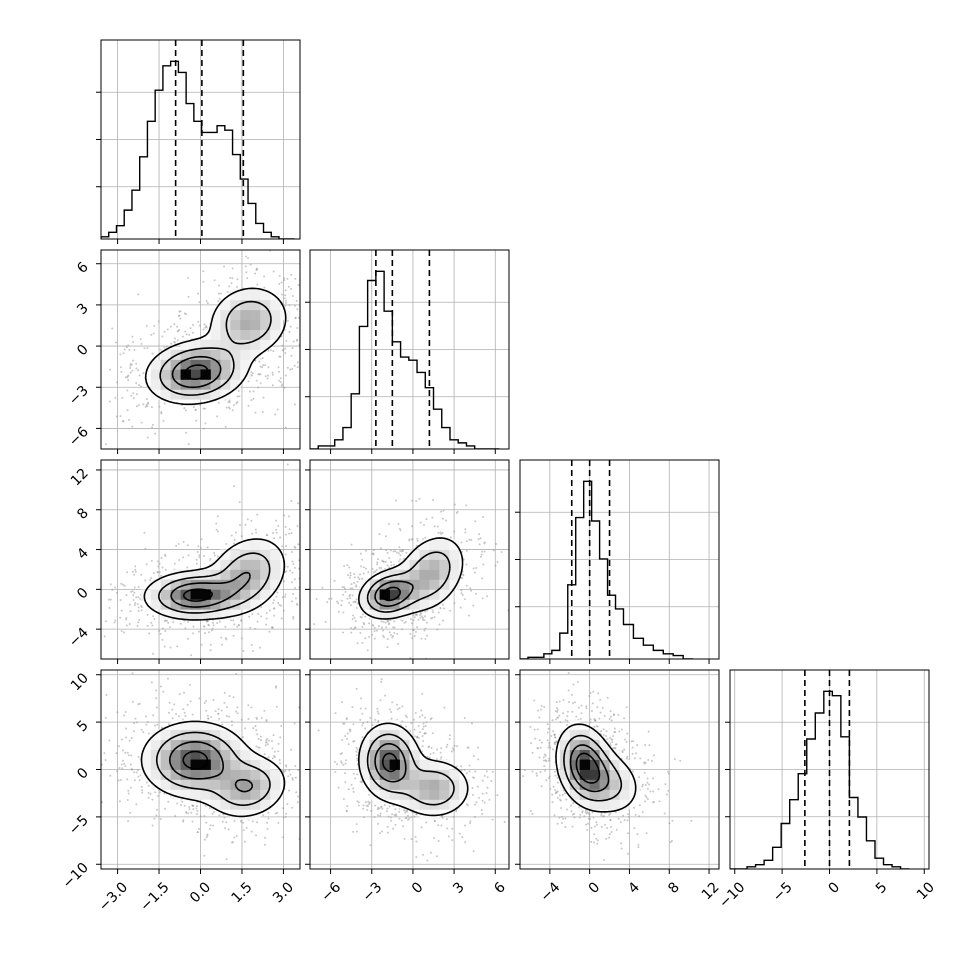 This screenshot has height=970, width=970. I want to click on histogram-step-line, so click(198, 149).